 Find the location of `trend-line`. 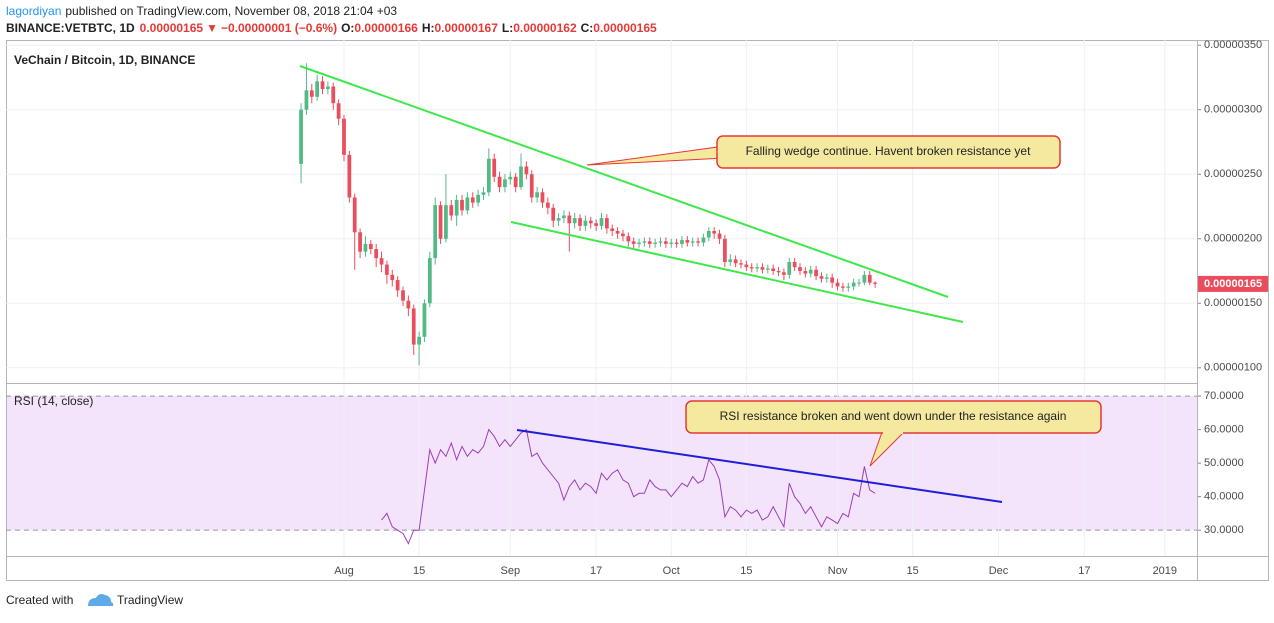

trend-line is located at coordinates (737, 272).